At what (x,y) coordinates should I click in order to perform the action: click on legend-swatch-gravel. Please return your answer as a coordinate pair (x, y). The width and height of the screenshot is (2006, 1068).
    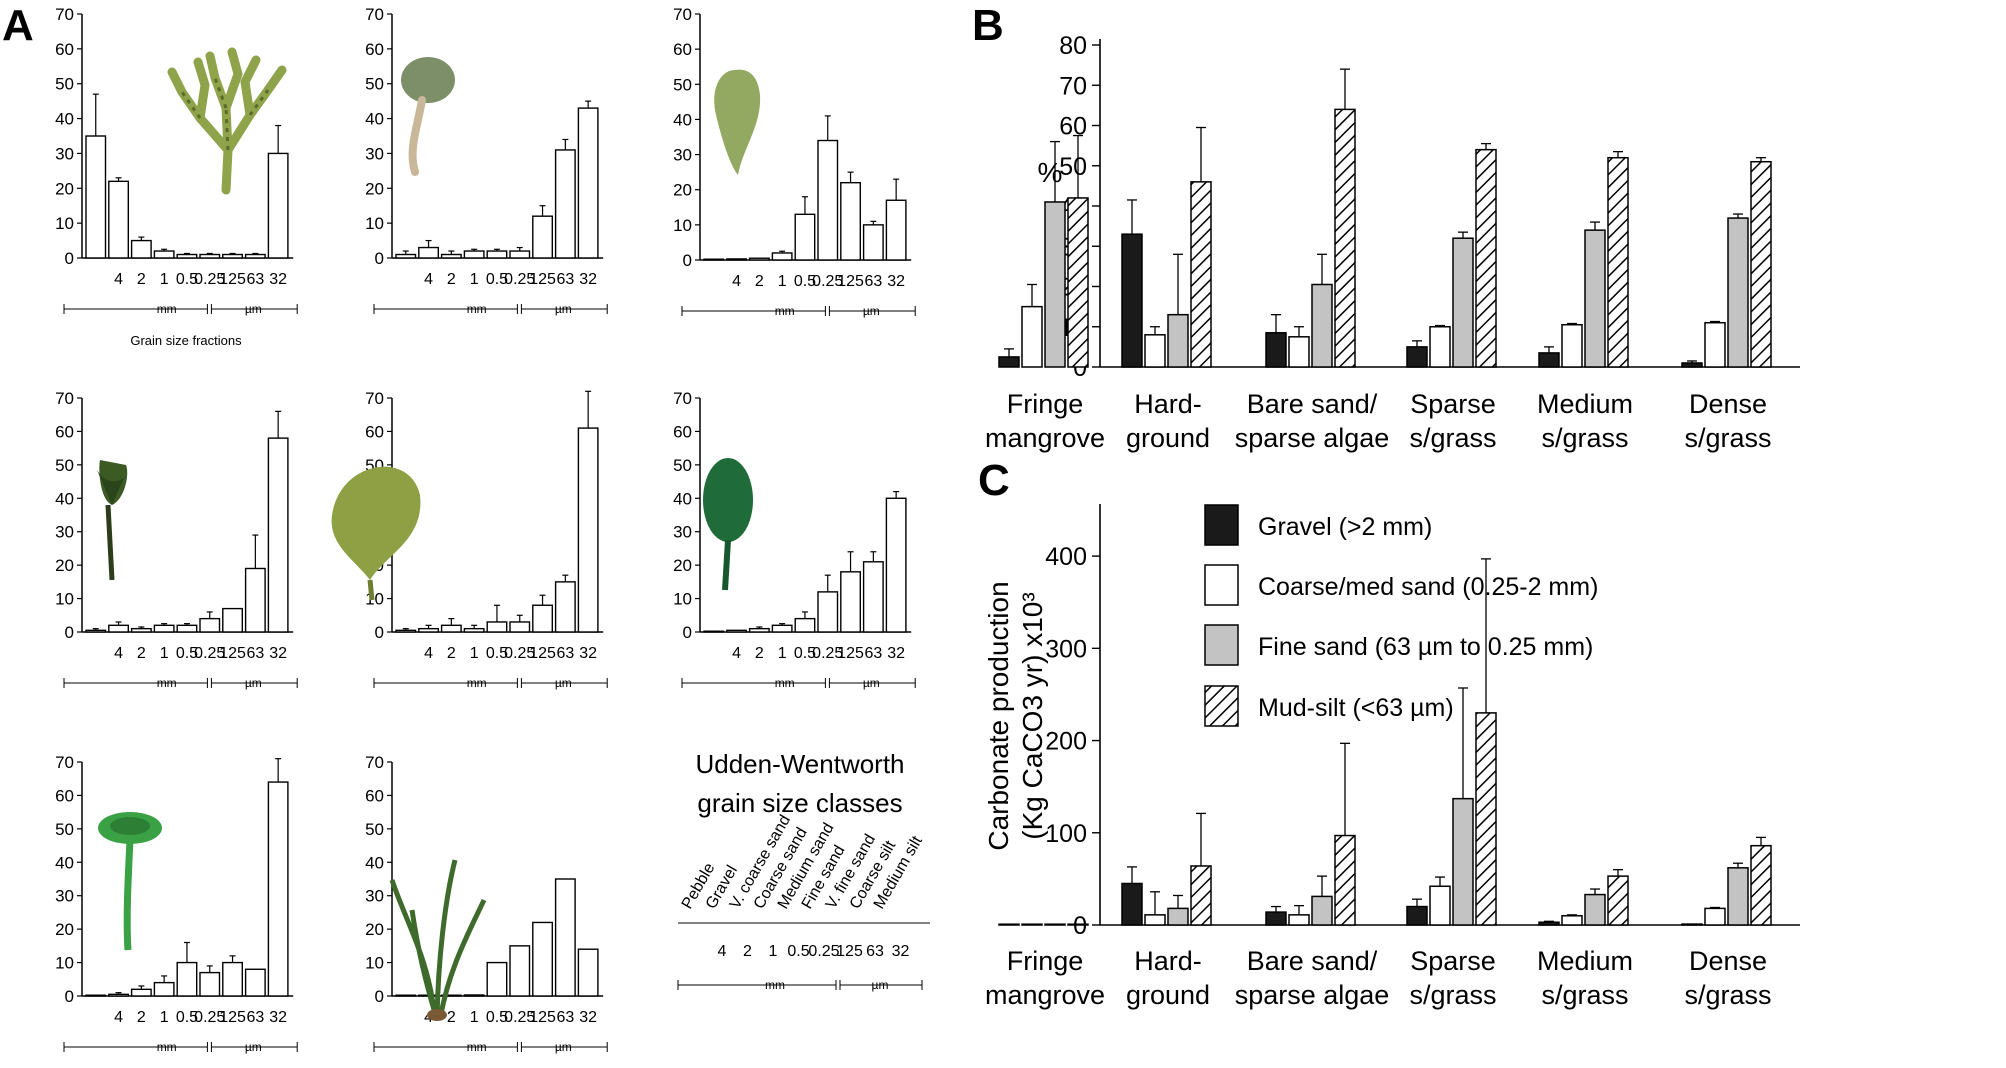
    Looking at the image, I should click on (1221, 525).